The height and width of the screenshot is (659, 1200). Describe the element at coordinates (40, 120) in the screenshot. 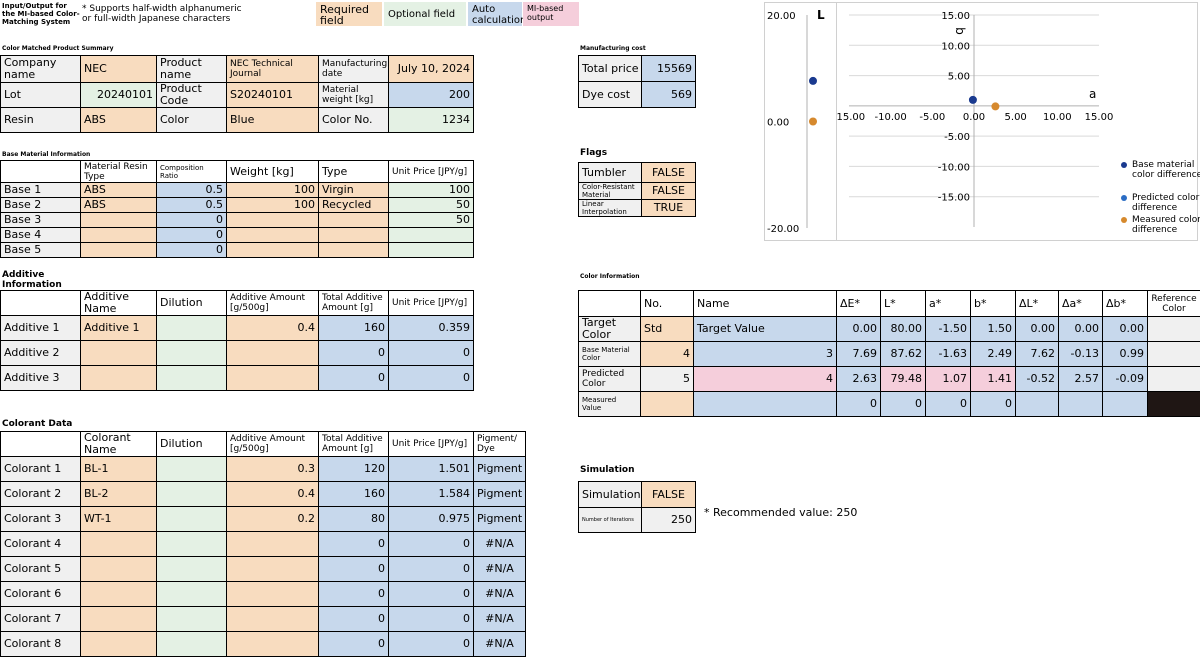

I see `resin-label: Resin` at that location.